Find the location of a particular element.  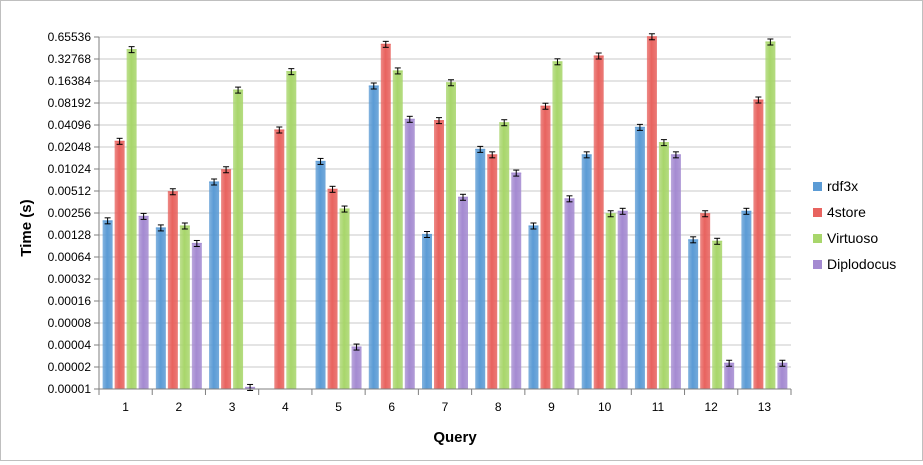

x-tick-label: 10 is located at coordinates (605, 407).